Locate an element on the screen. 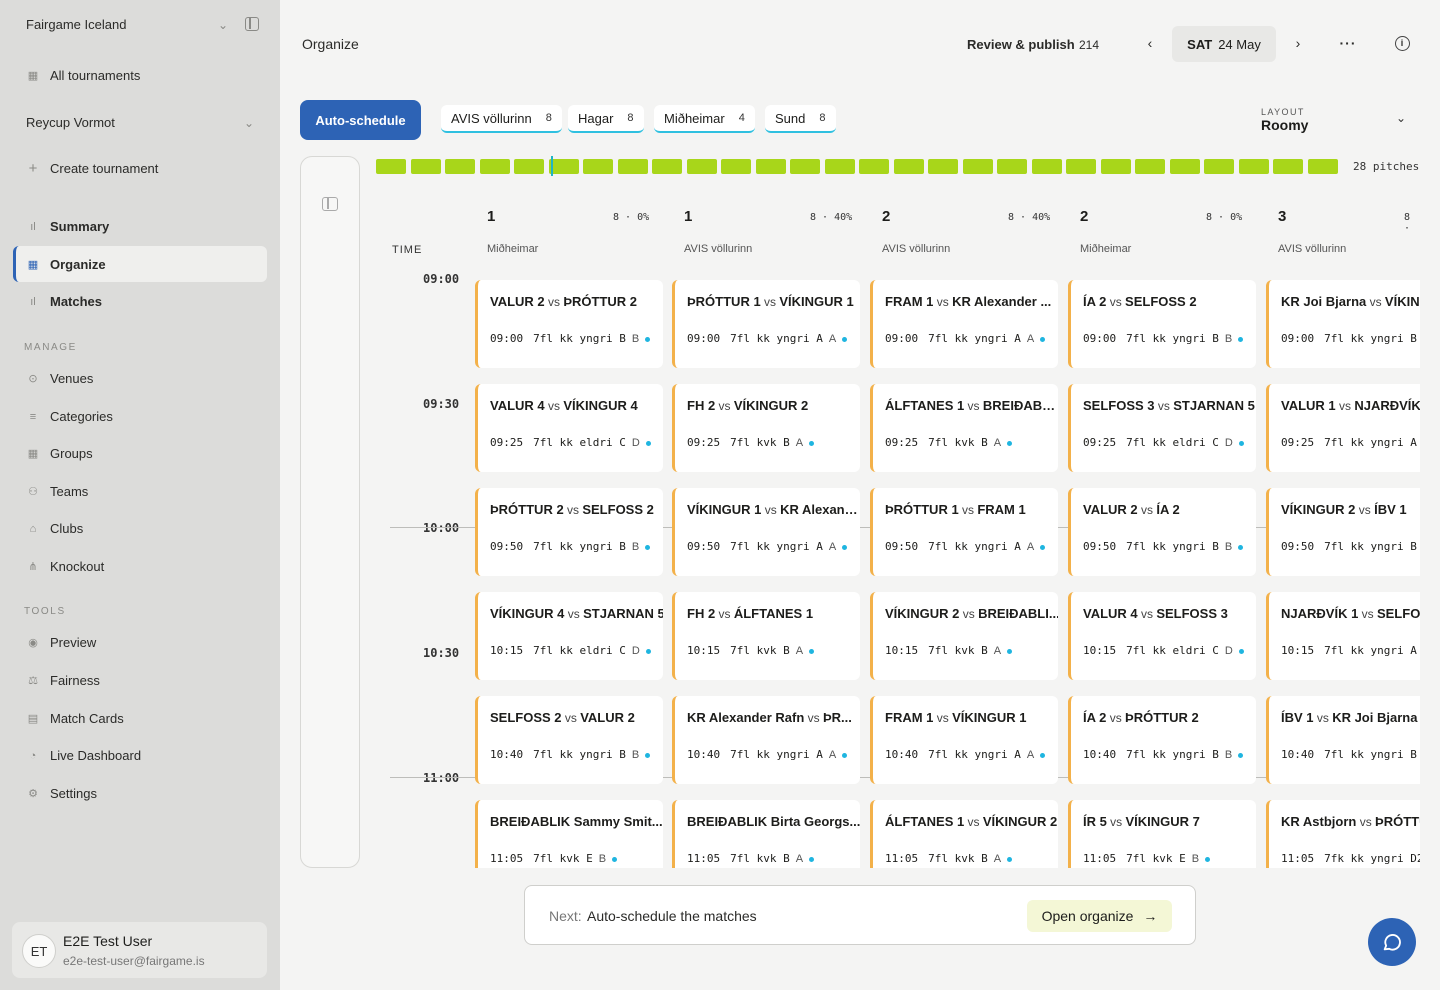 This screenshot has height=990, width=1440. sidebar-item-fairness: ⚖ Fairness is located at coordinates (140, 680).